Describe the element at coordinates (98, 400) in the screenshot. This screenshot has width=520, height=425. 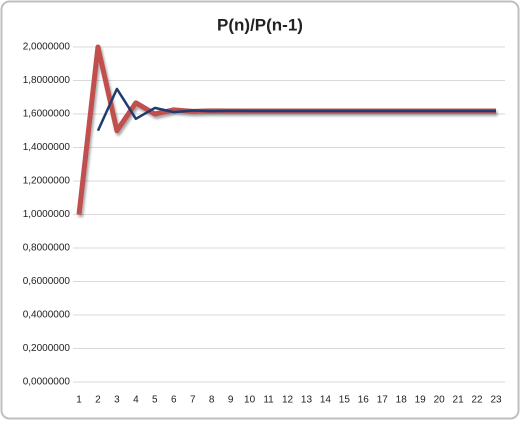
I see `x-tick-label: 2` at that location.